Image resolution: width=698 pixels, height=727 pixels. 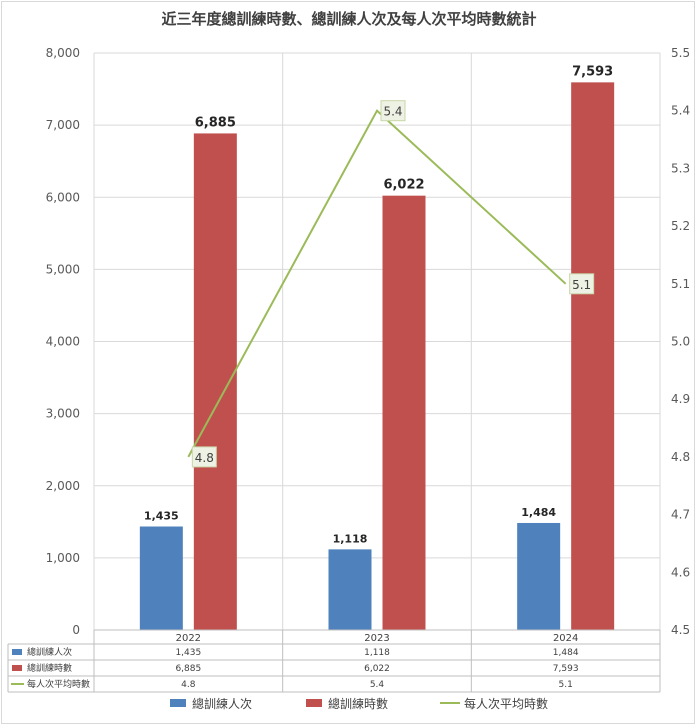 I want to click on data-table-series-name: 每人次平均時數, so click(x=58, y=684).